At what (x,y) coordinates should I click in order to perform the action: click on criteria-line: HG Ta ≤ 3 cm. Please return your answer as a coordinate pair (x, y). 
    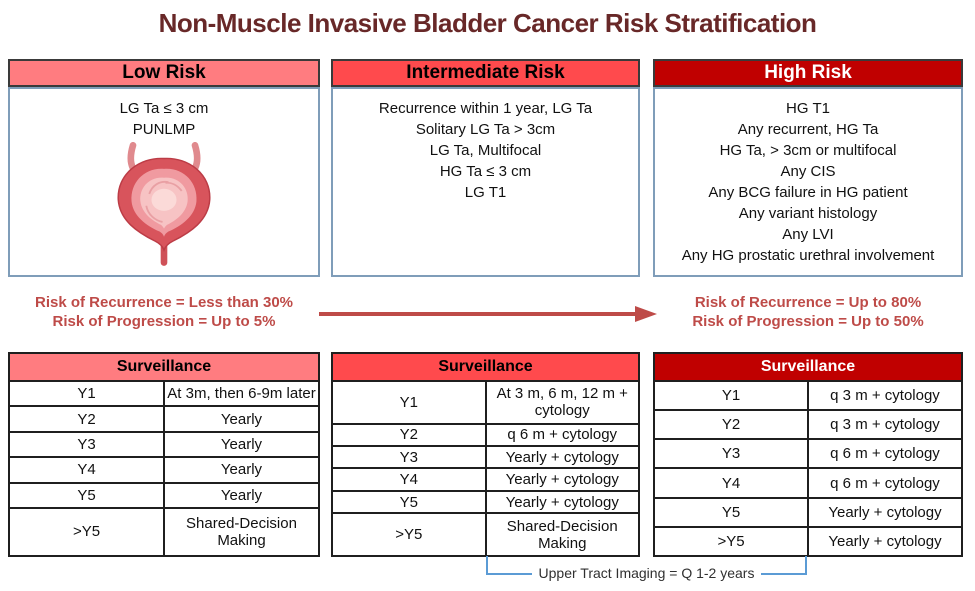
    Looking at the image, I should click on (485, 171).